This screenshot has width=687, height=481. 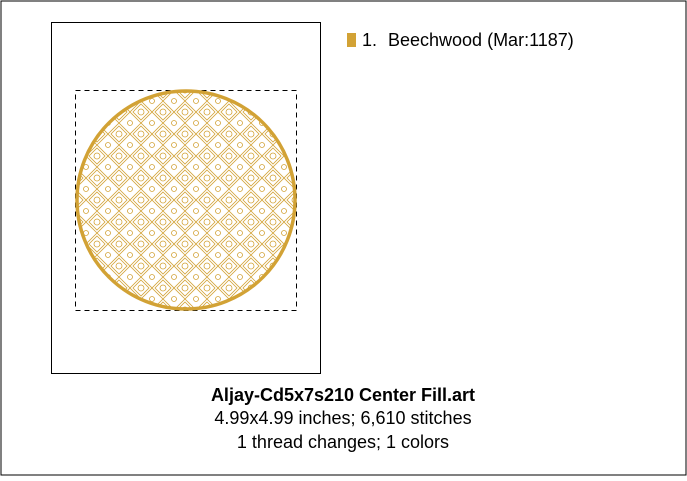 I want to click on design-info: 1 thread changes; 1 colors, so click(x=343, y=442).